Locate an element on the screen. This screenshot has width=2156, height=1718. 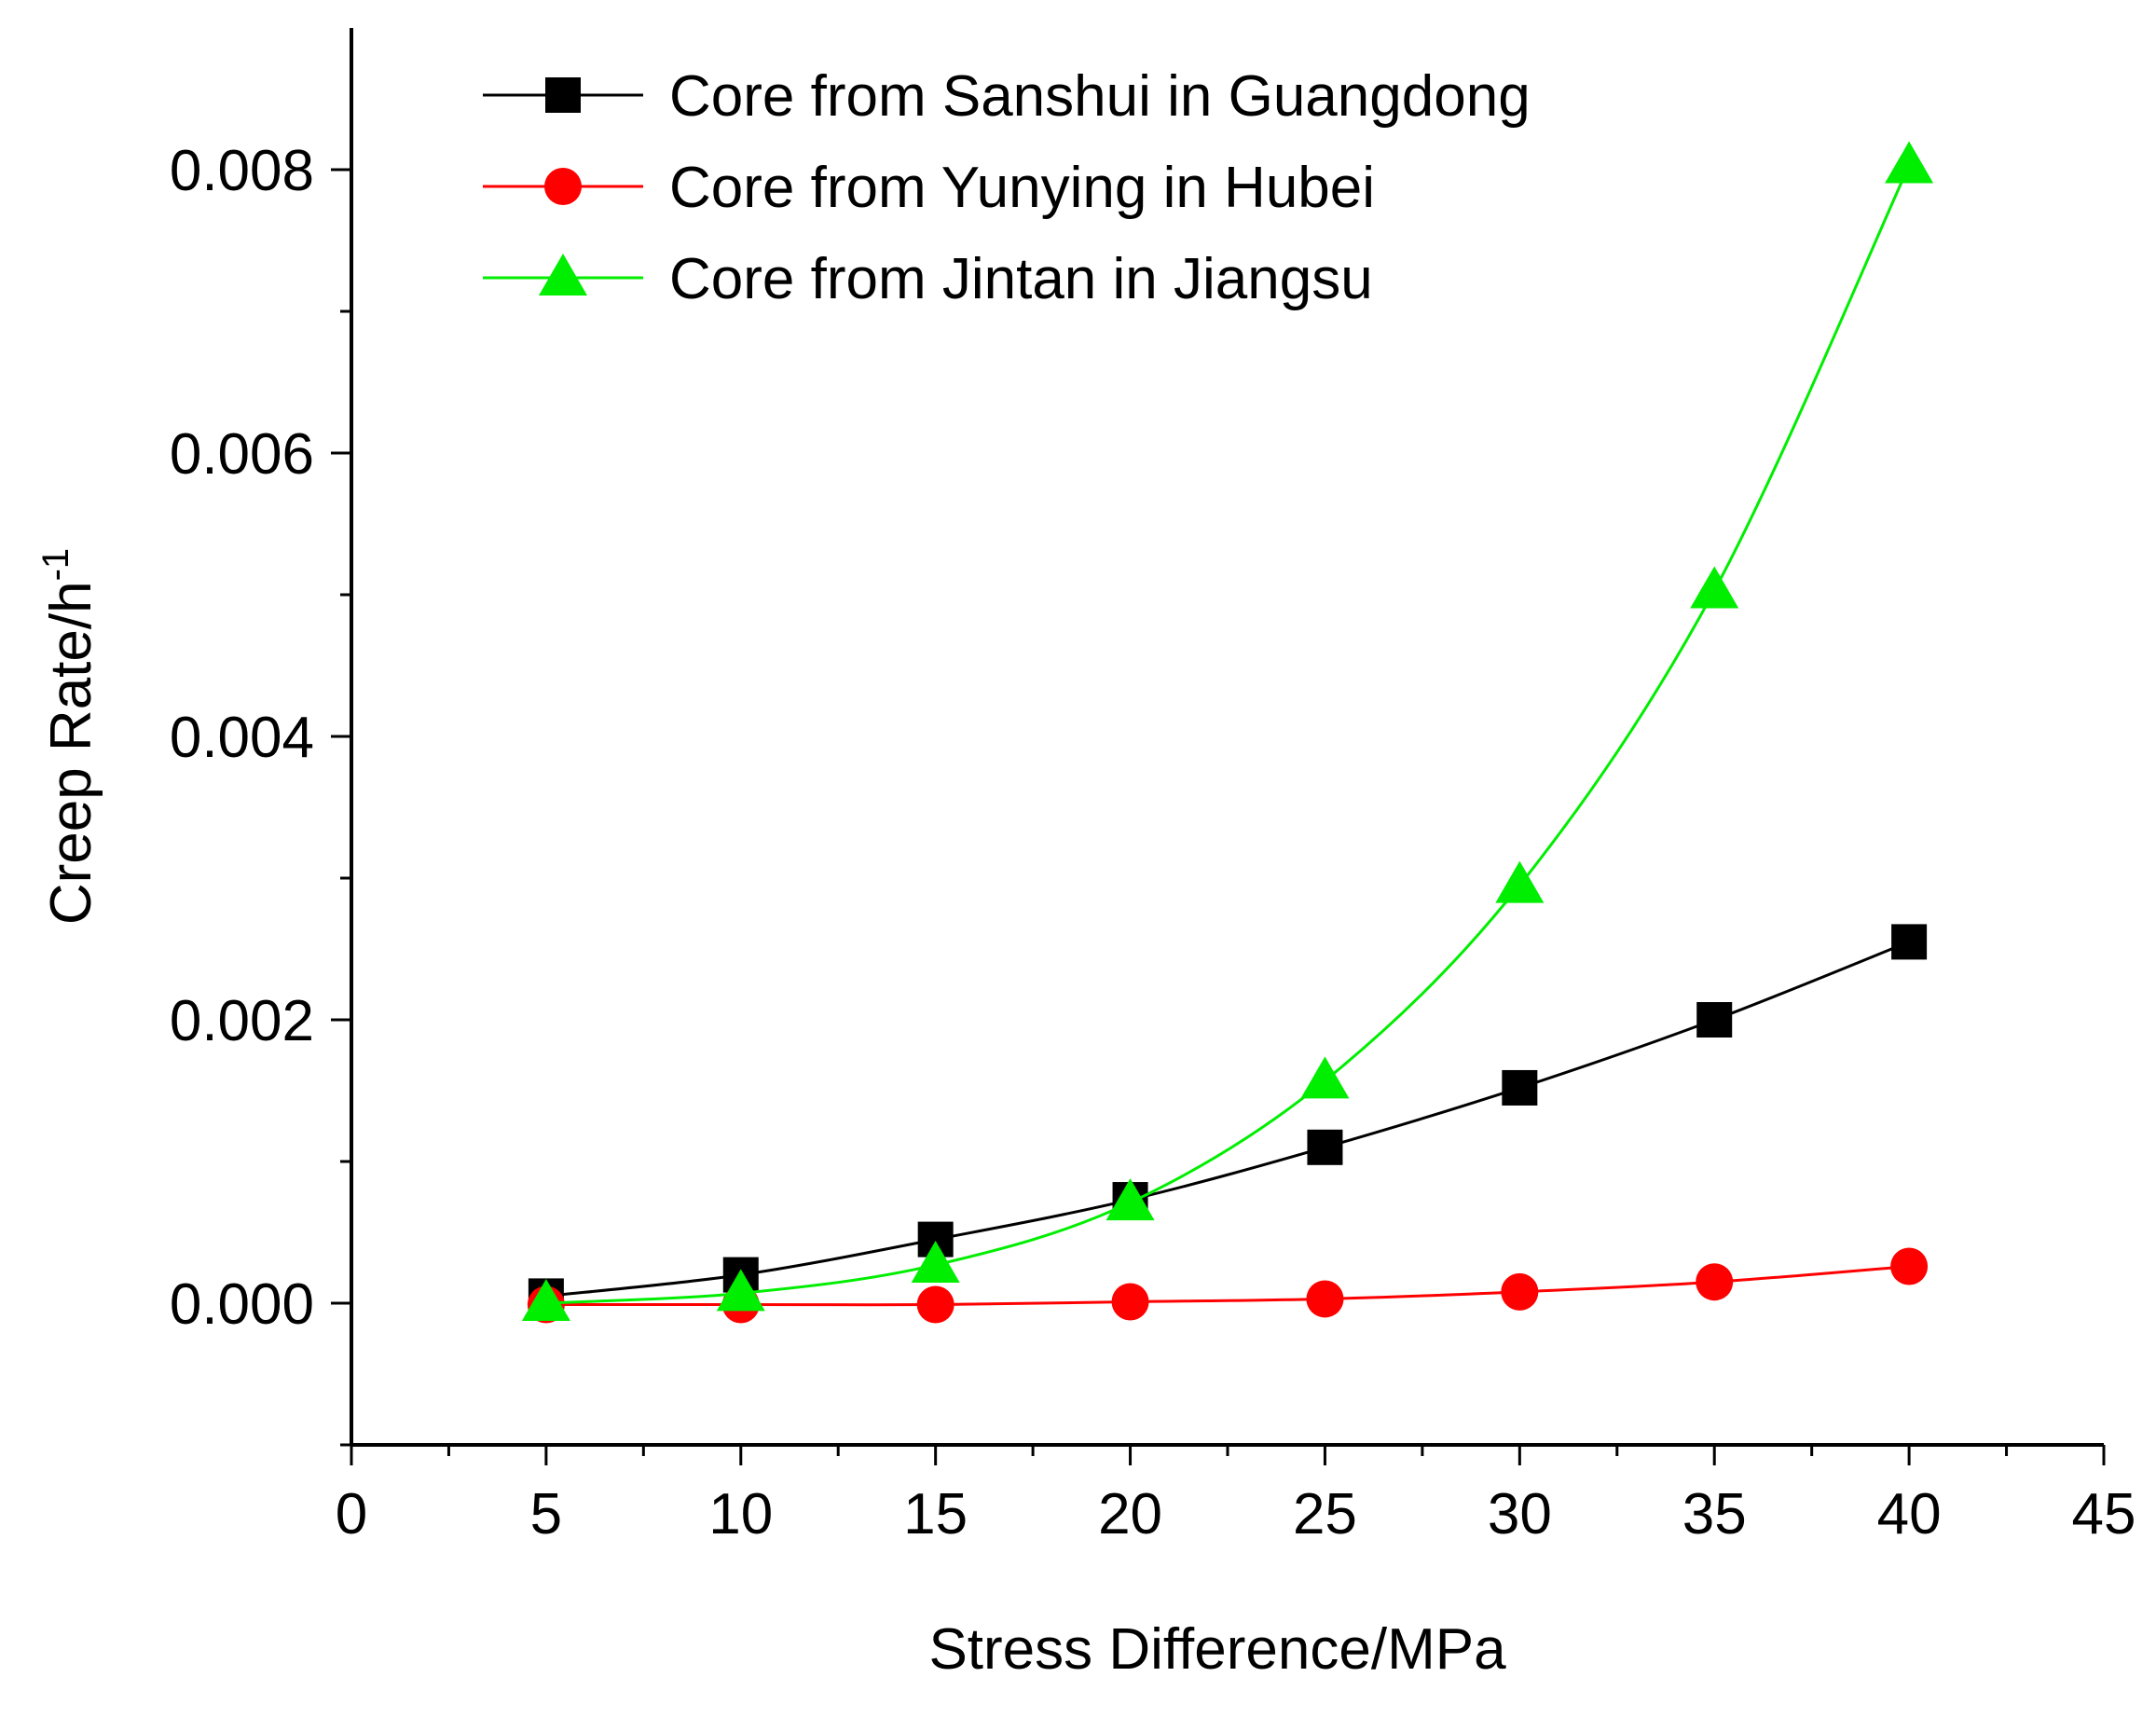
y-tick-label-4: 0.008 is located at coordinates (242, 171).